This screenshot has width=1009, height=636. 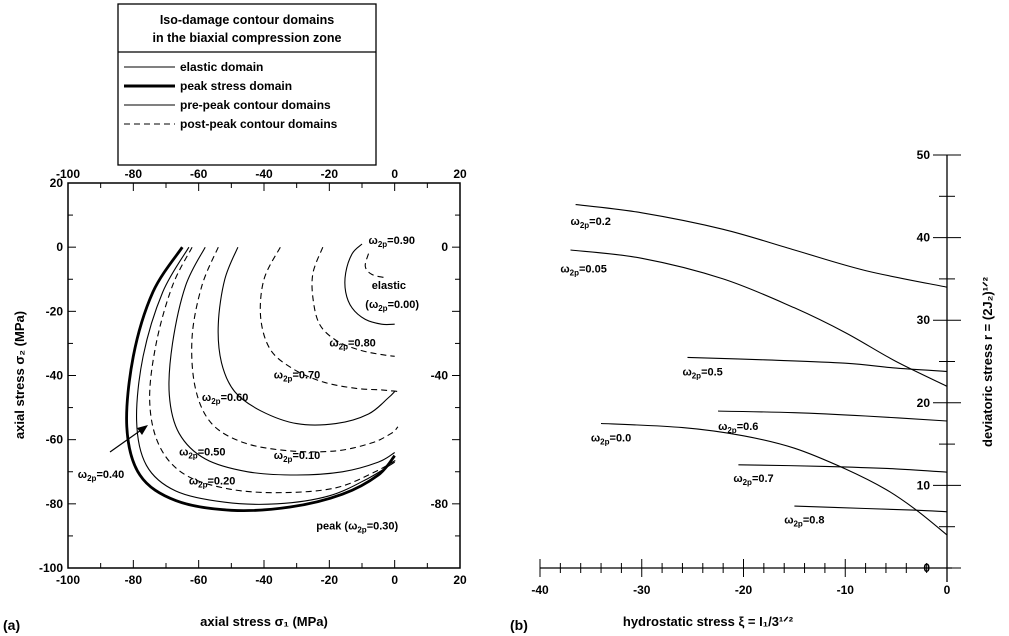 I want to click on panel-a-contour-label: elastic, so click(x=389, y=286).